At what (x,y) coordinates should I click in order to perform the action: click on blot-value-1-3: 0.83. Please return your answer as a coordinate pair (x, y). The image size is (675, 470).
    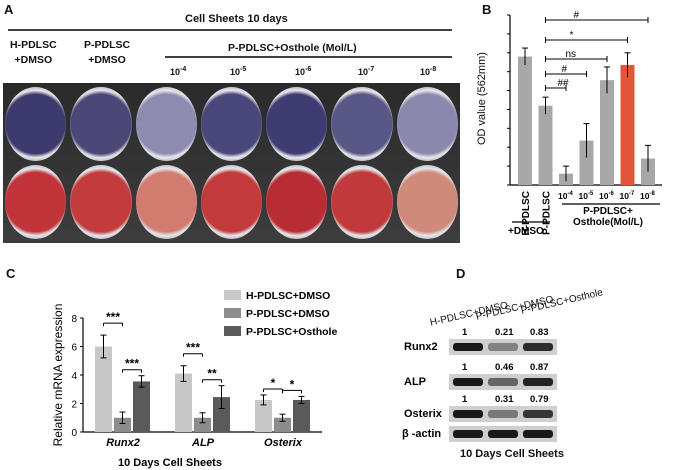
    Looking at the image, I should click on (539, 332).